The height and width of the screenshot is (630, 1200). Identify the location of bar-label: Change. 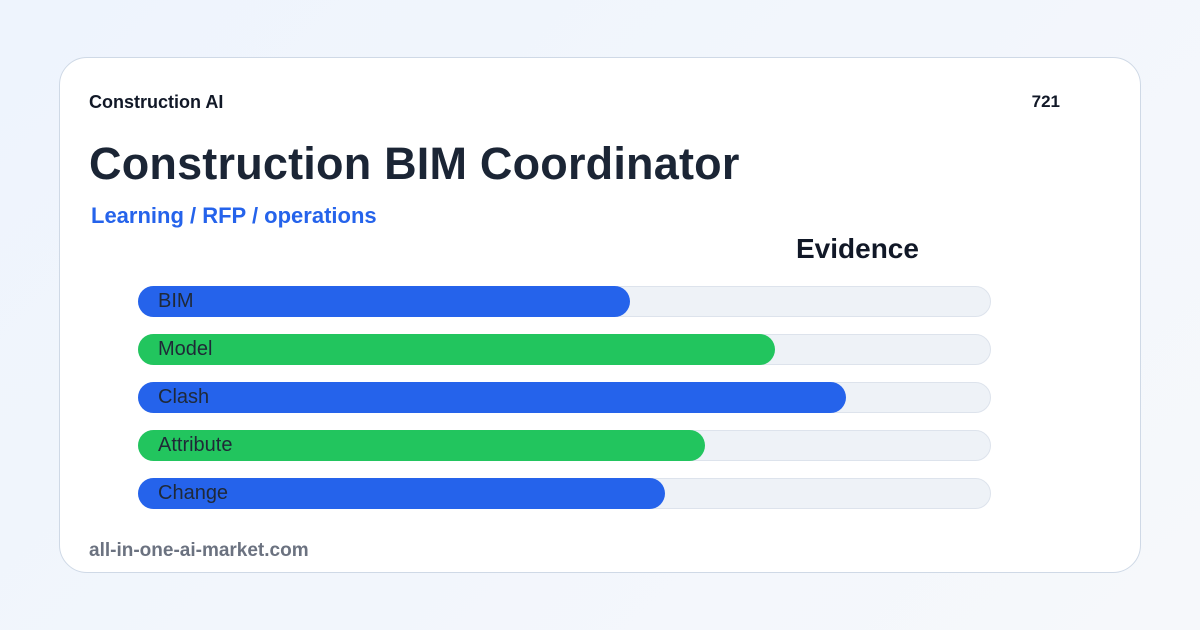
(193, 493).